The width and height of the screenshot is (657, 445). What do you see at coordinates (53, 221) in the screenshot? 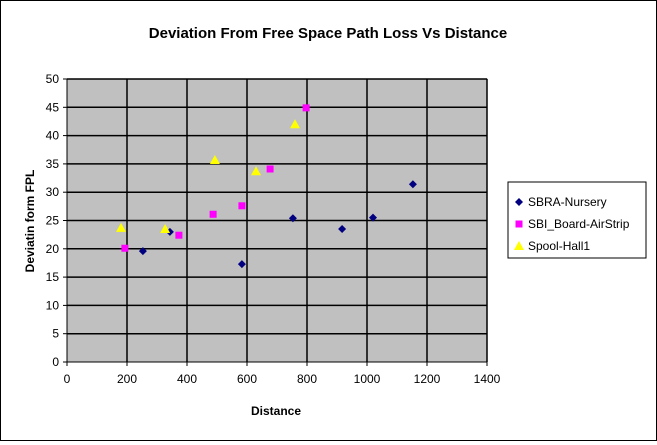
I see `y-tick-label: 25` at bounding box center [53, 221].